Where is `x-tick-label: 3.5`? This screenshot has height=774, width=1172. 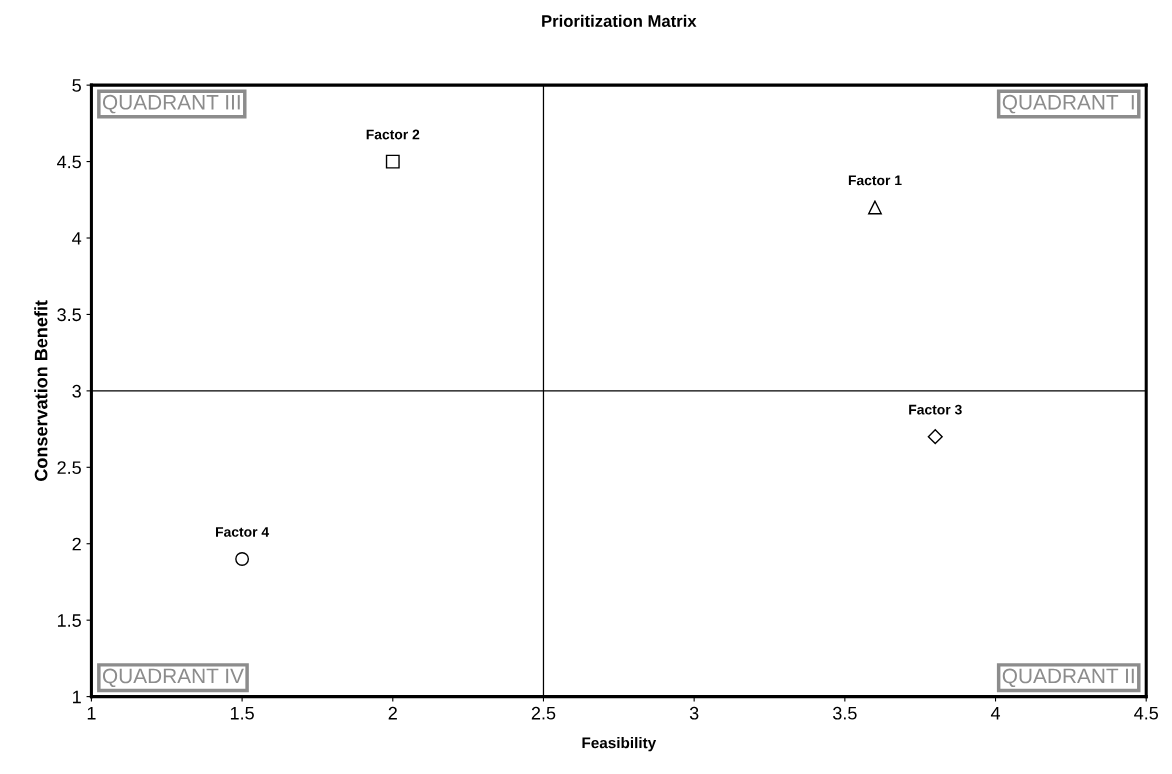
x-tick-label: 3.5 is located at coordinates (844, 713).